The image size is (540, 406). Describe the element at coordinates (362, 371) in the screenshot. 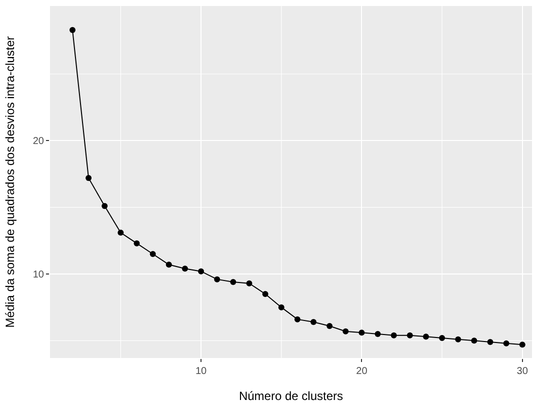

I see `x-tick-label: 20` at that location.